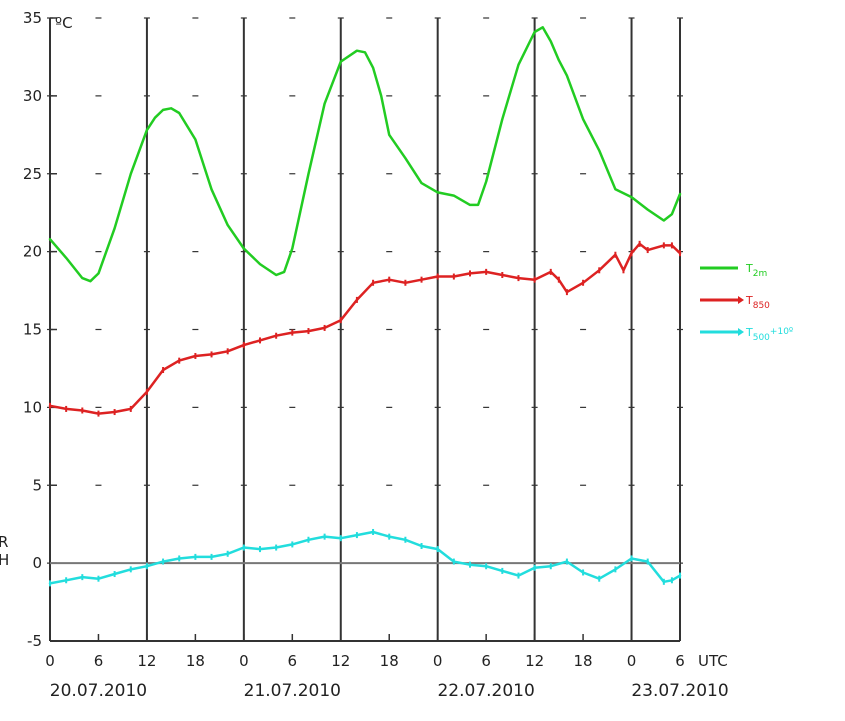 The image size is (845, 721). Describe the element at coordinates (37, 485) in the screenshot. I see `y-tick-label: 5` at that location.